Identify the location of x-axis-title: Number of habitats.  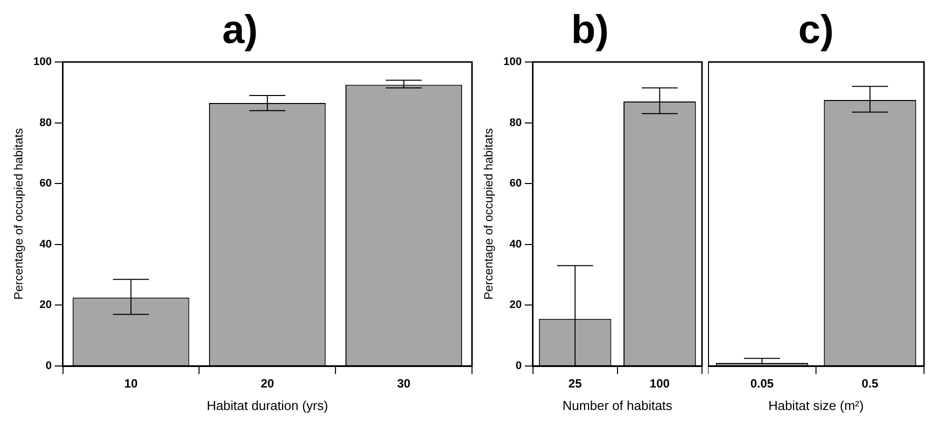
(617, 405).